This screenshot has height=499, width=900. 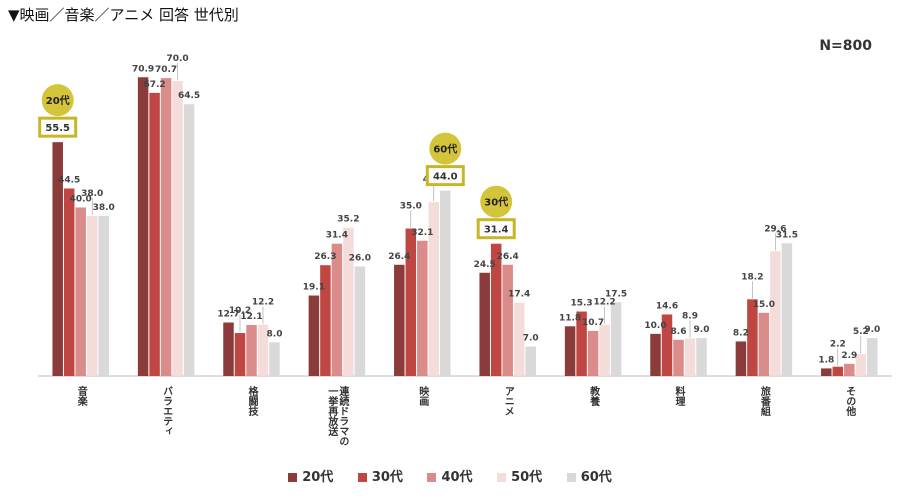 I want to click on category-label-4: 映画, so click(x=423, y=396).